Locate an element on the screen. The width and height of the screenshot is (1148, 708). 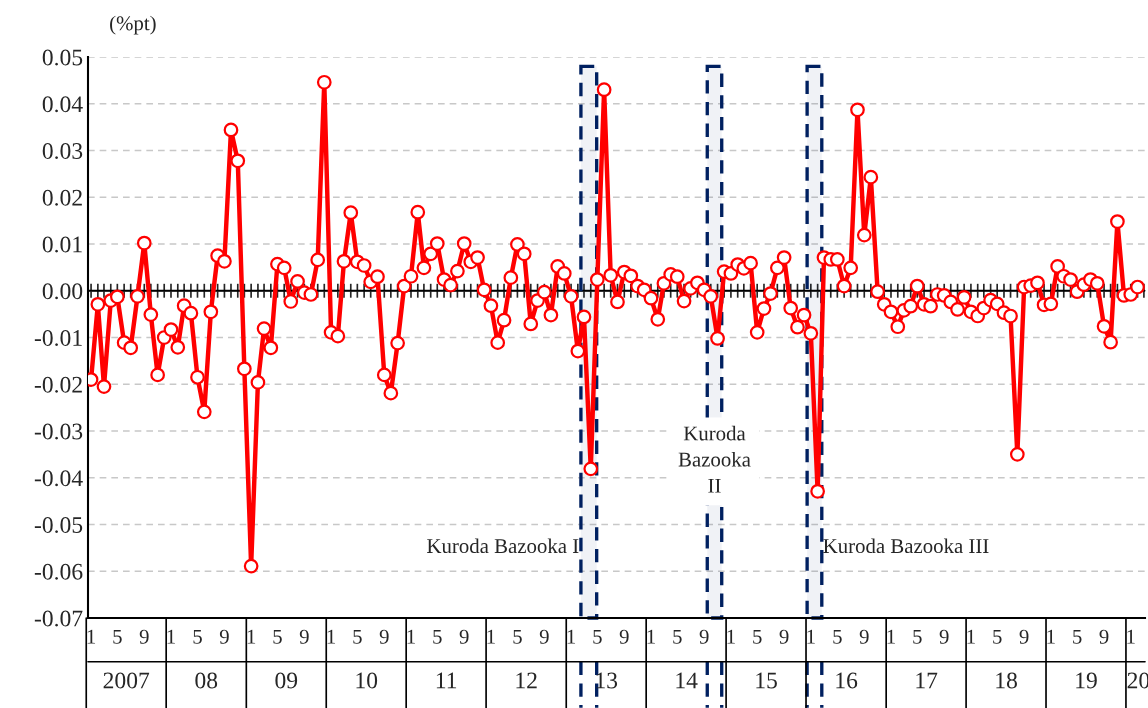
text: 15 is located at coordinates (766, 680).